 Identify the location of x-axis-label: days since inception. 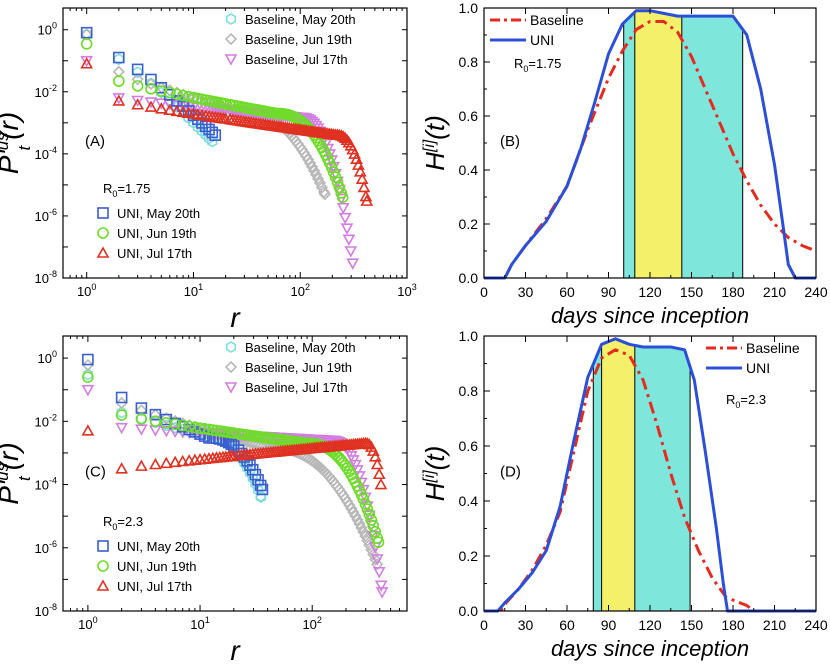
(650, 315).